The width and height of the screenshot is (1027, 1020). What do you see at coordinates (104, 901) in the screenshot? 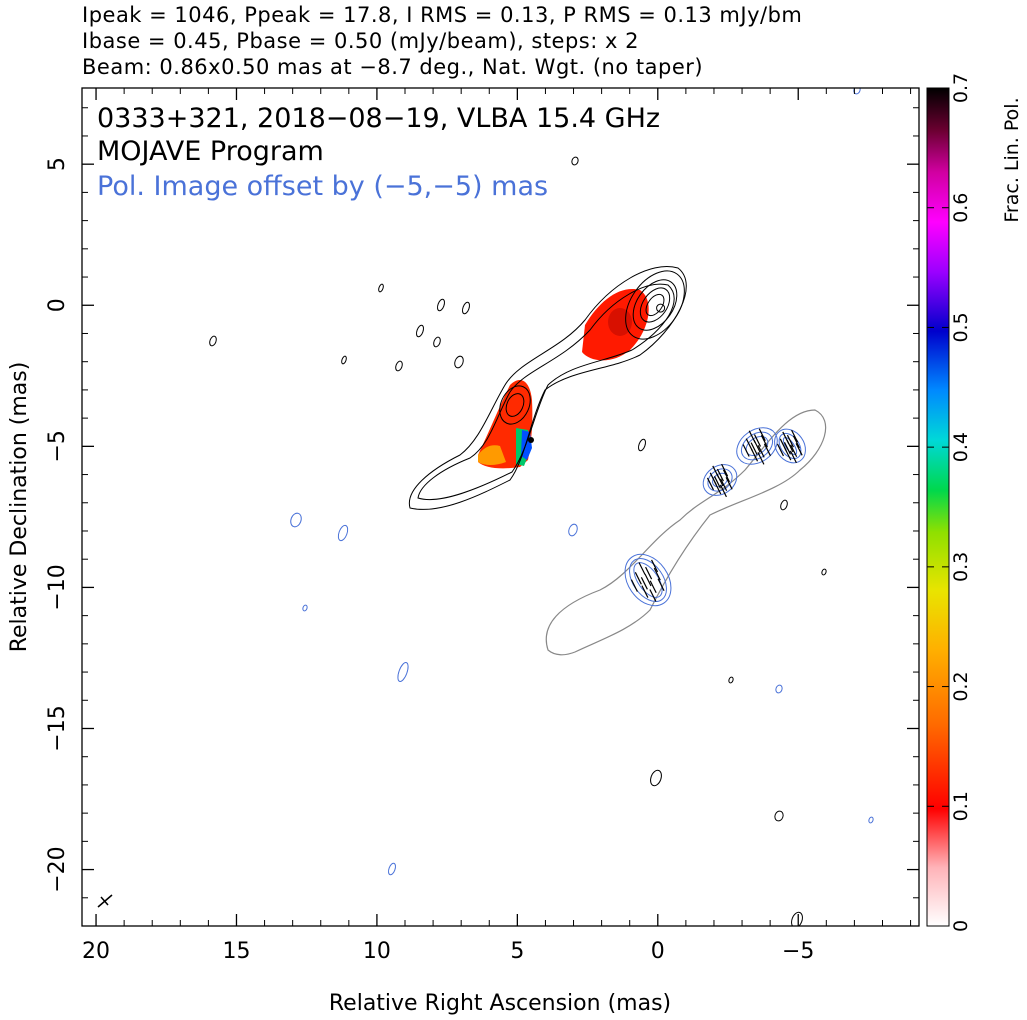
I see `beam-minor-axis` at bounding box center [104, 901].